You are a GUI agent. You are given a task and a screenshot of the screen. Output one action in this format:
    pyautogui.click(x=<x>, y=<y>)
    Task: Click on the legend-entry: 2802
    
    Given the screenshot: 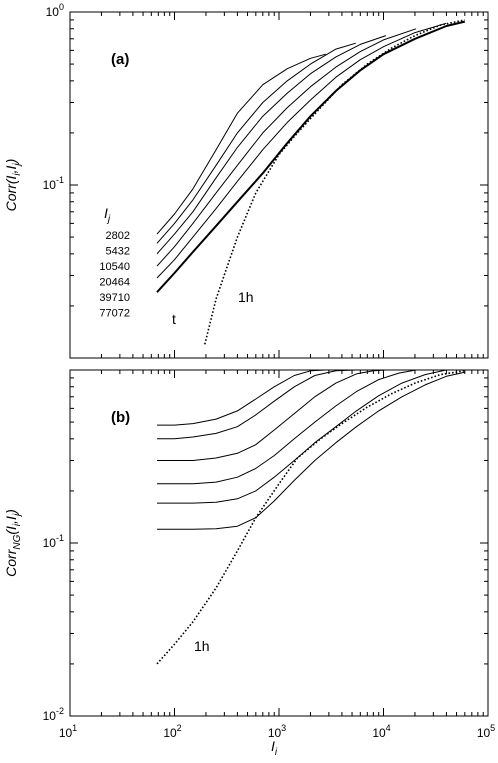 What is the action you would take?
    pyautogui.click(x=118, y=236)
    